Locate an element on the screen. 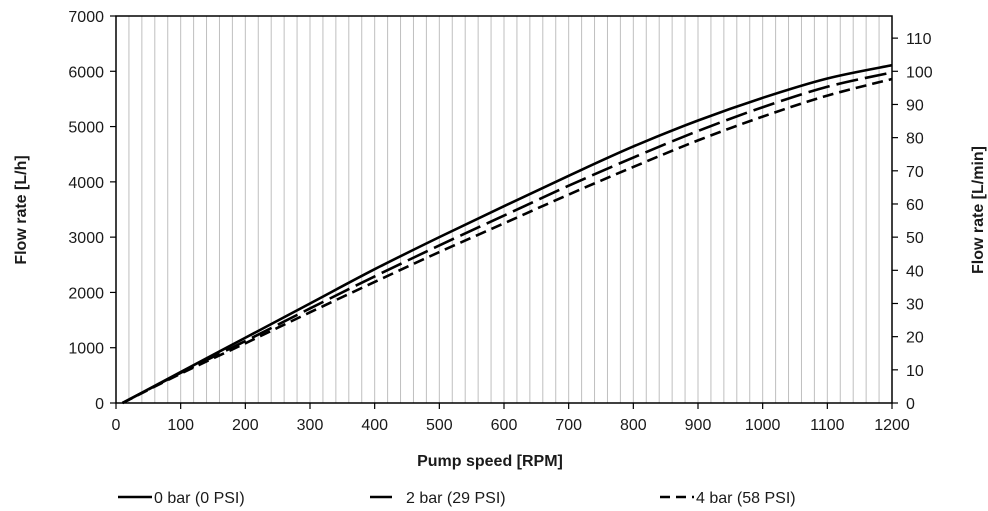  y2-tick-label: 110 is located at coordinates (919, 39).